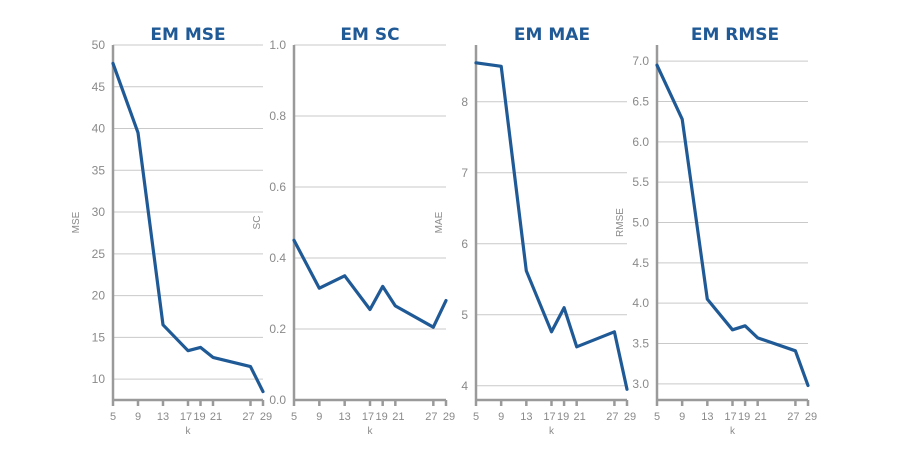 Image resolution: width=900 pixels, height=450 pixels. I want to click on y-tick-label: 8, so click(464, 102).